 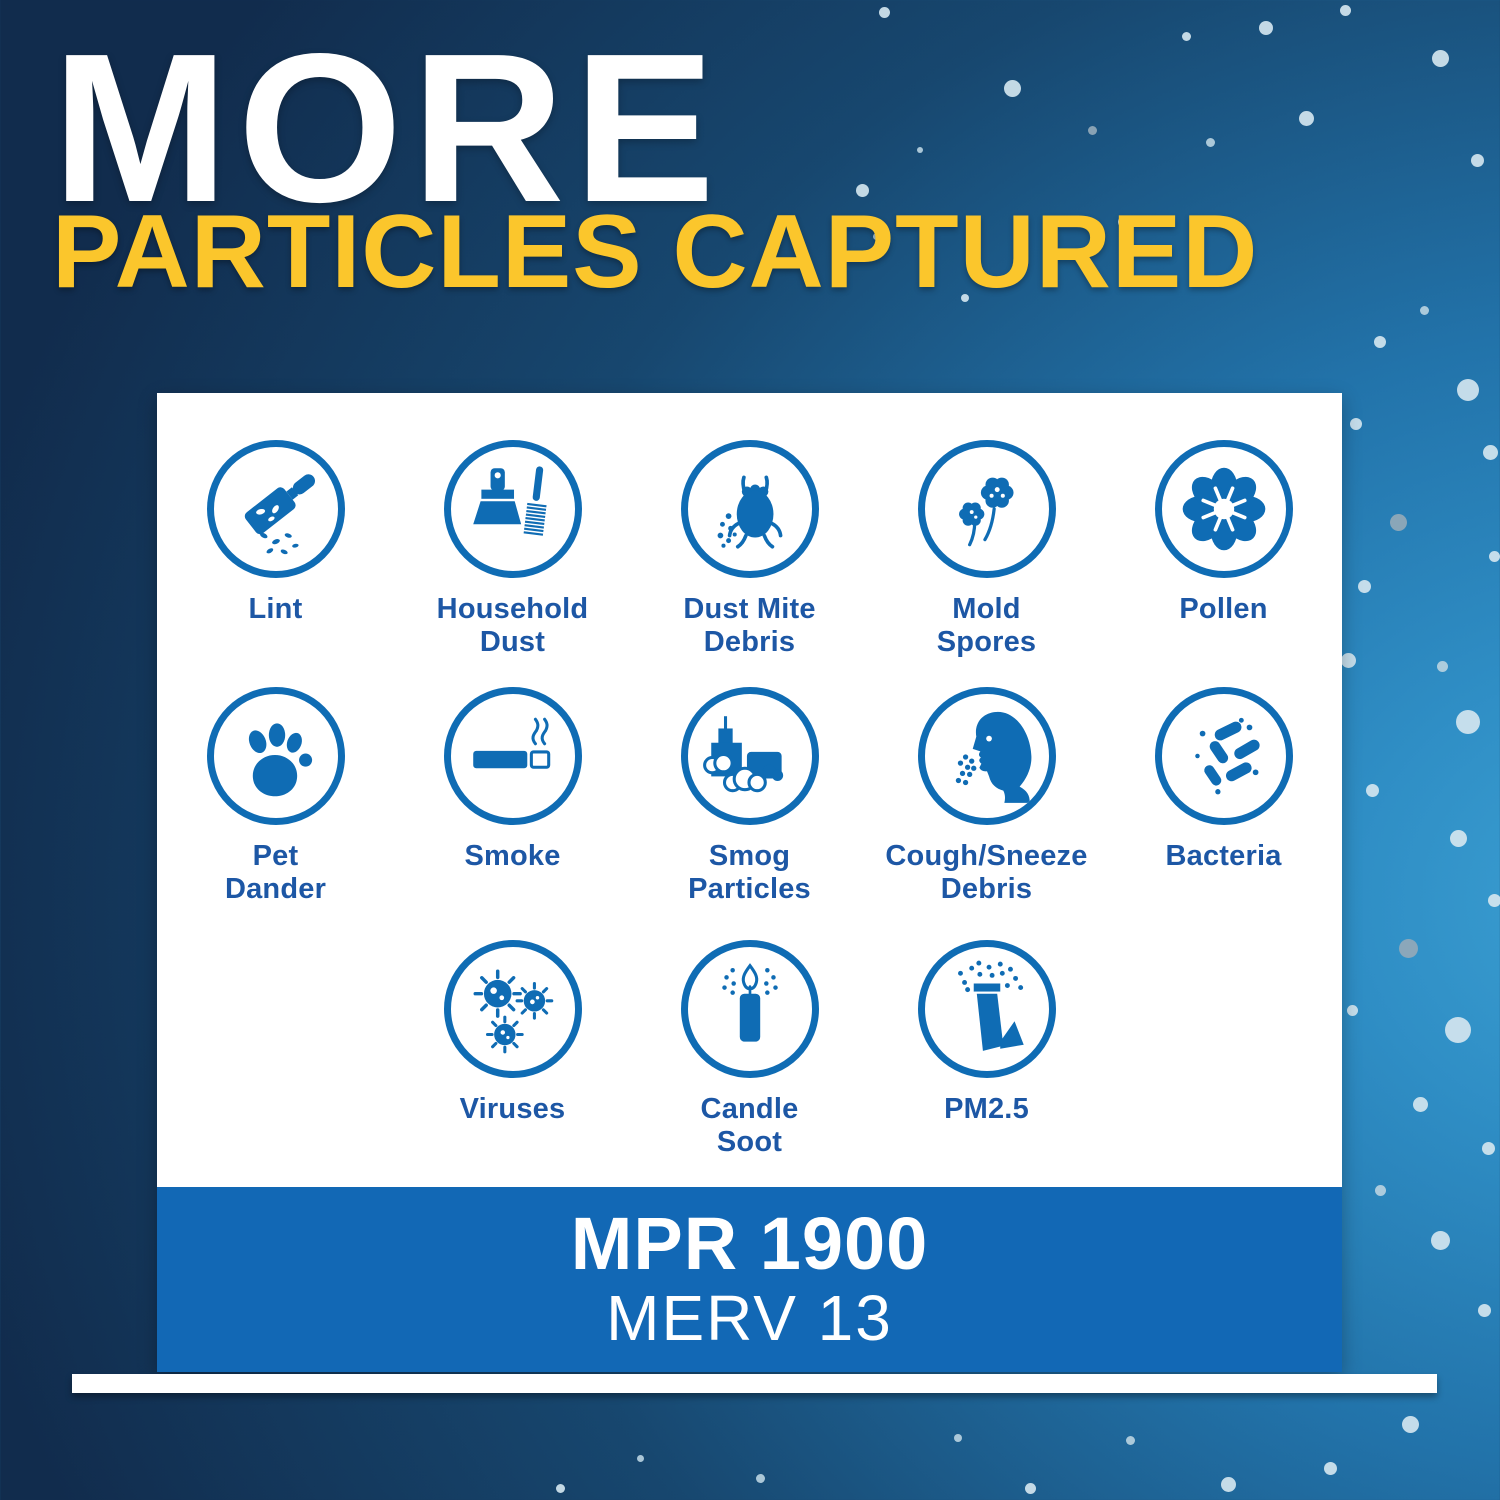 What do you see at coordinates (275, 872) in the screenshot?
I see `paw-print-label: Pet Dander` at bounding box center [275, 872].